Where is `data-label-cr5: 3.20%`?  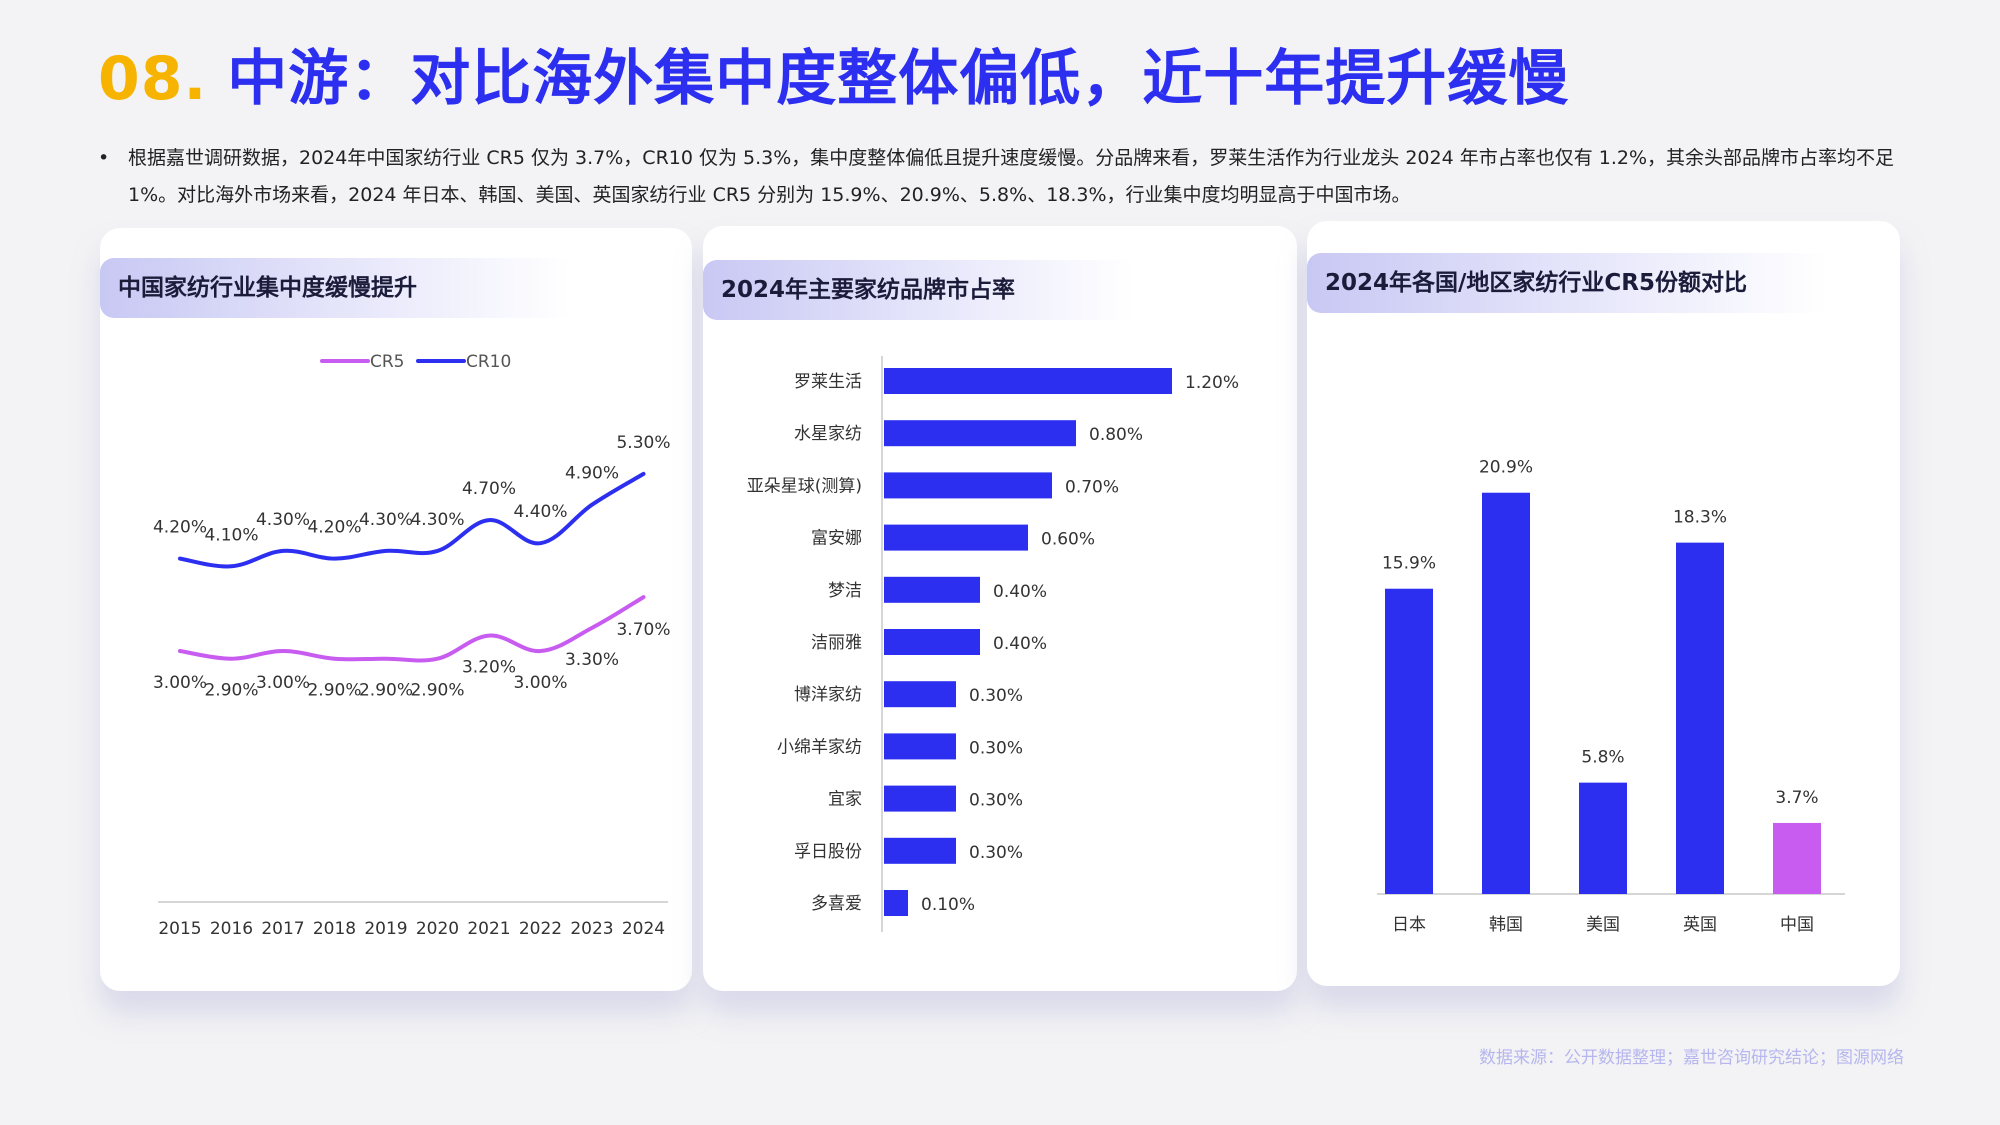
data-label-cr5: 3.20% is located at coordinates (489, 668).